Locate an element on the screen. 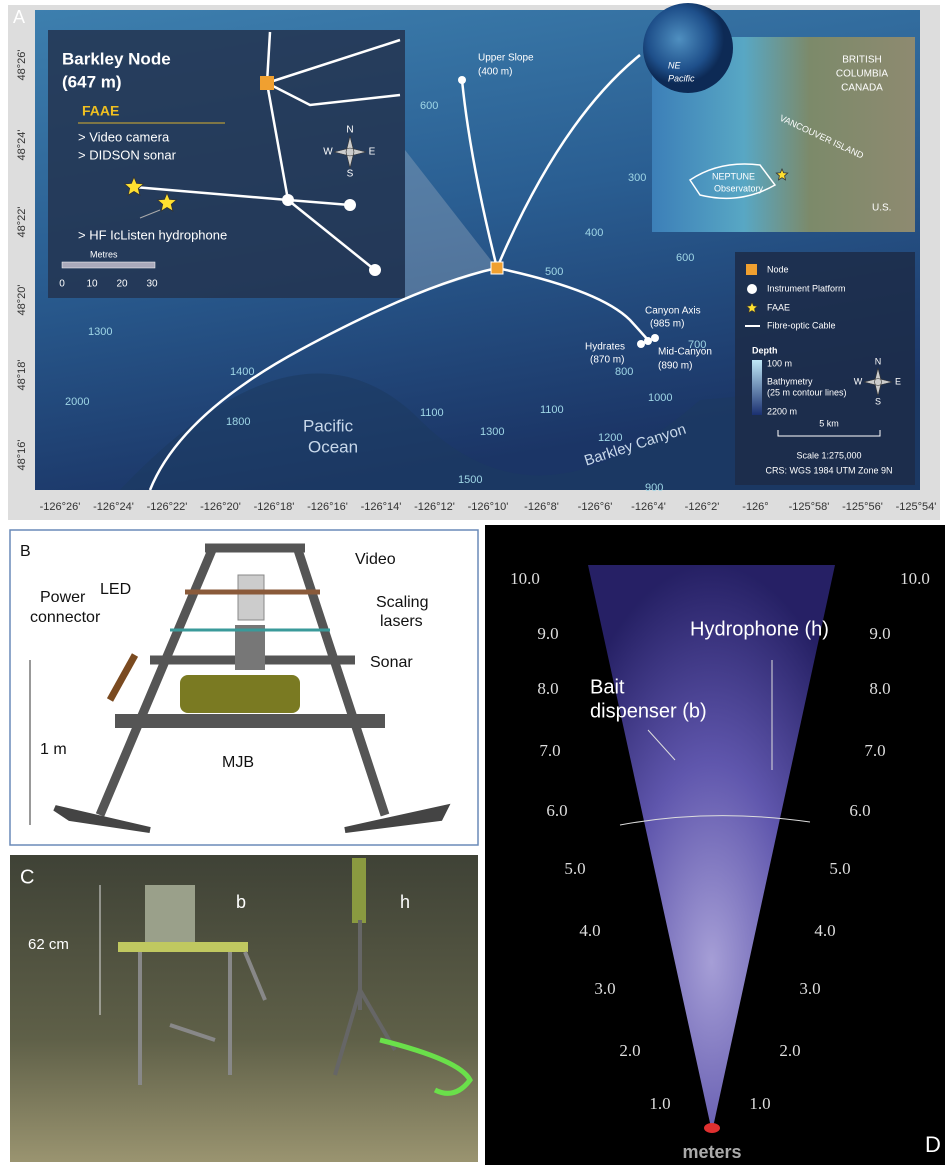 The height and width of the screenshot is (1167, 948). contour-label: 800 is located at coordinates (624, 372).